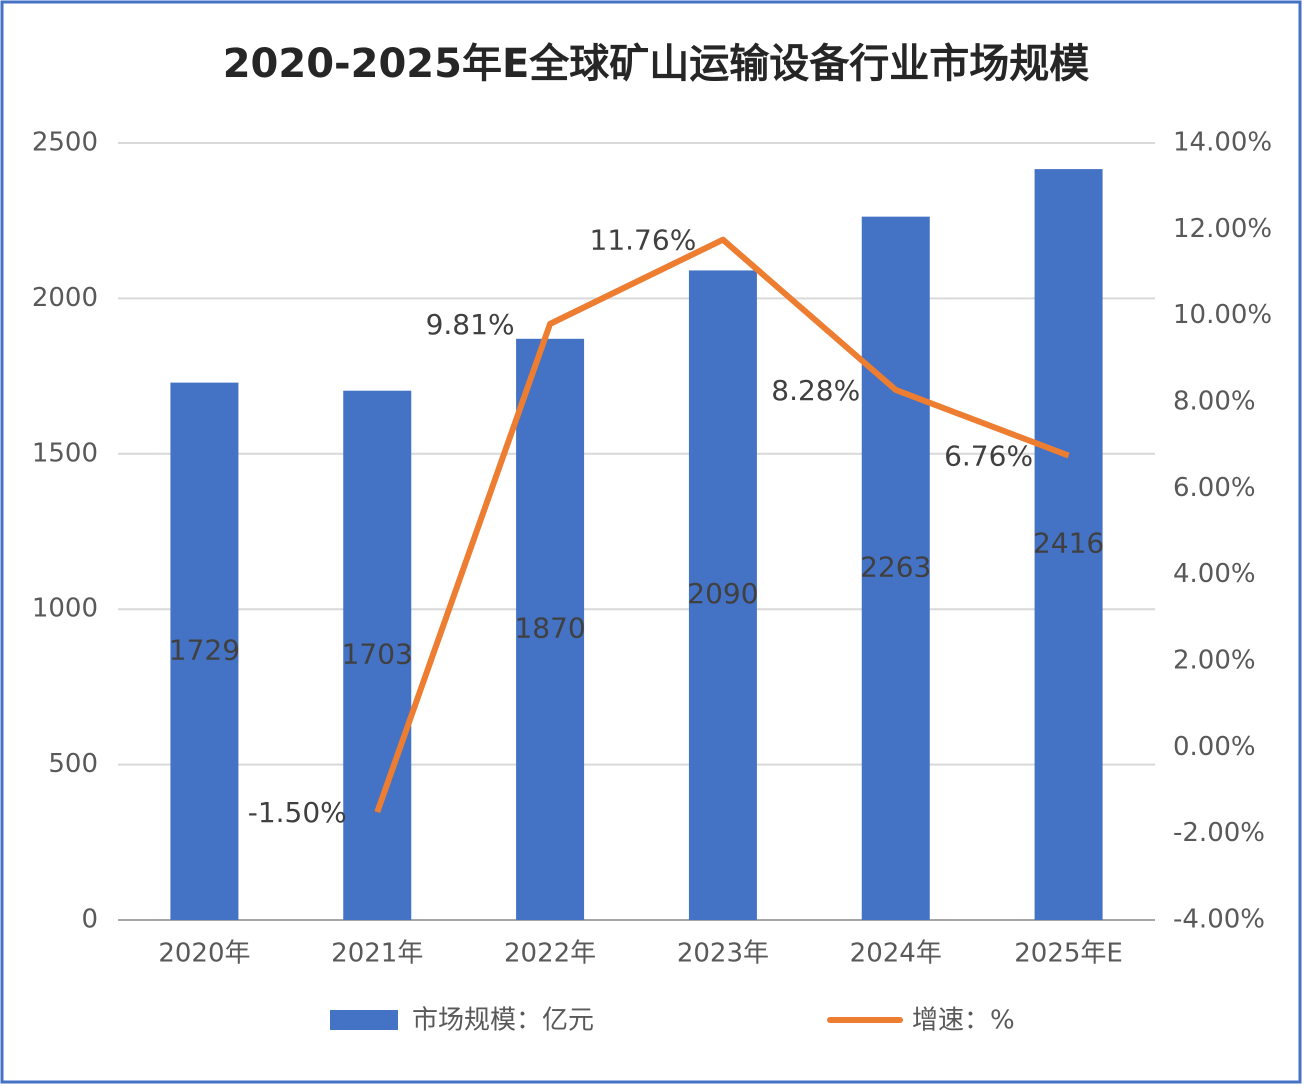  What do you see at coordinates (65, 298) in the screenshot?
I see `y-tick-label: 2000` at bounding box center [65, 298].